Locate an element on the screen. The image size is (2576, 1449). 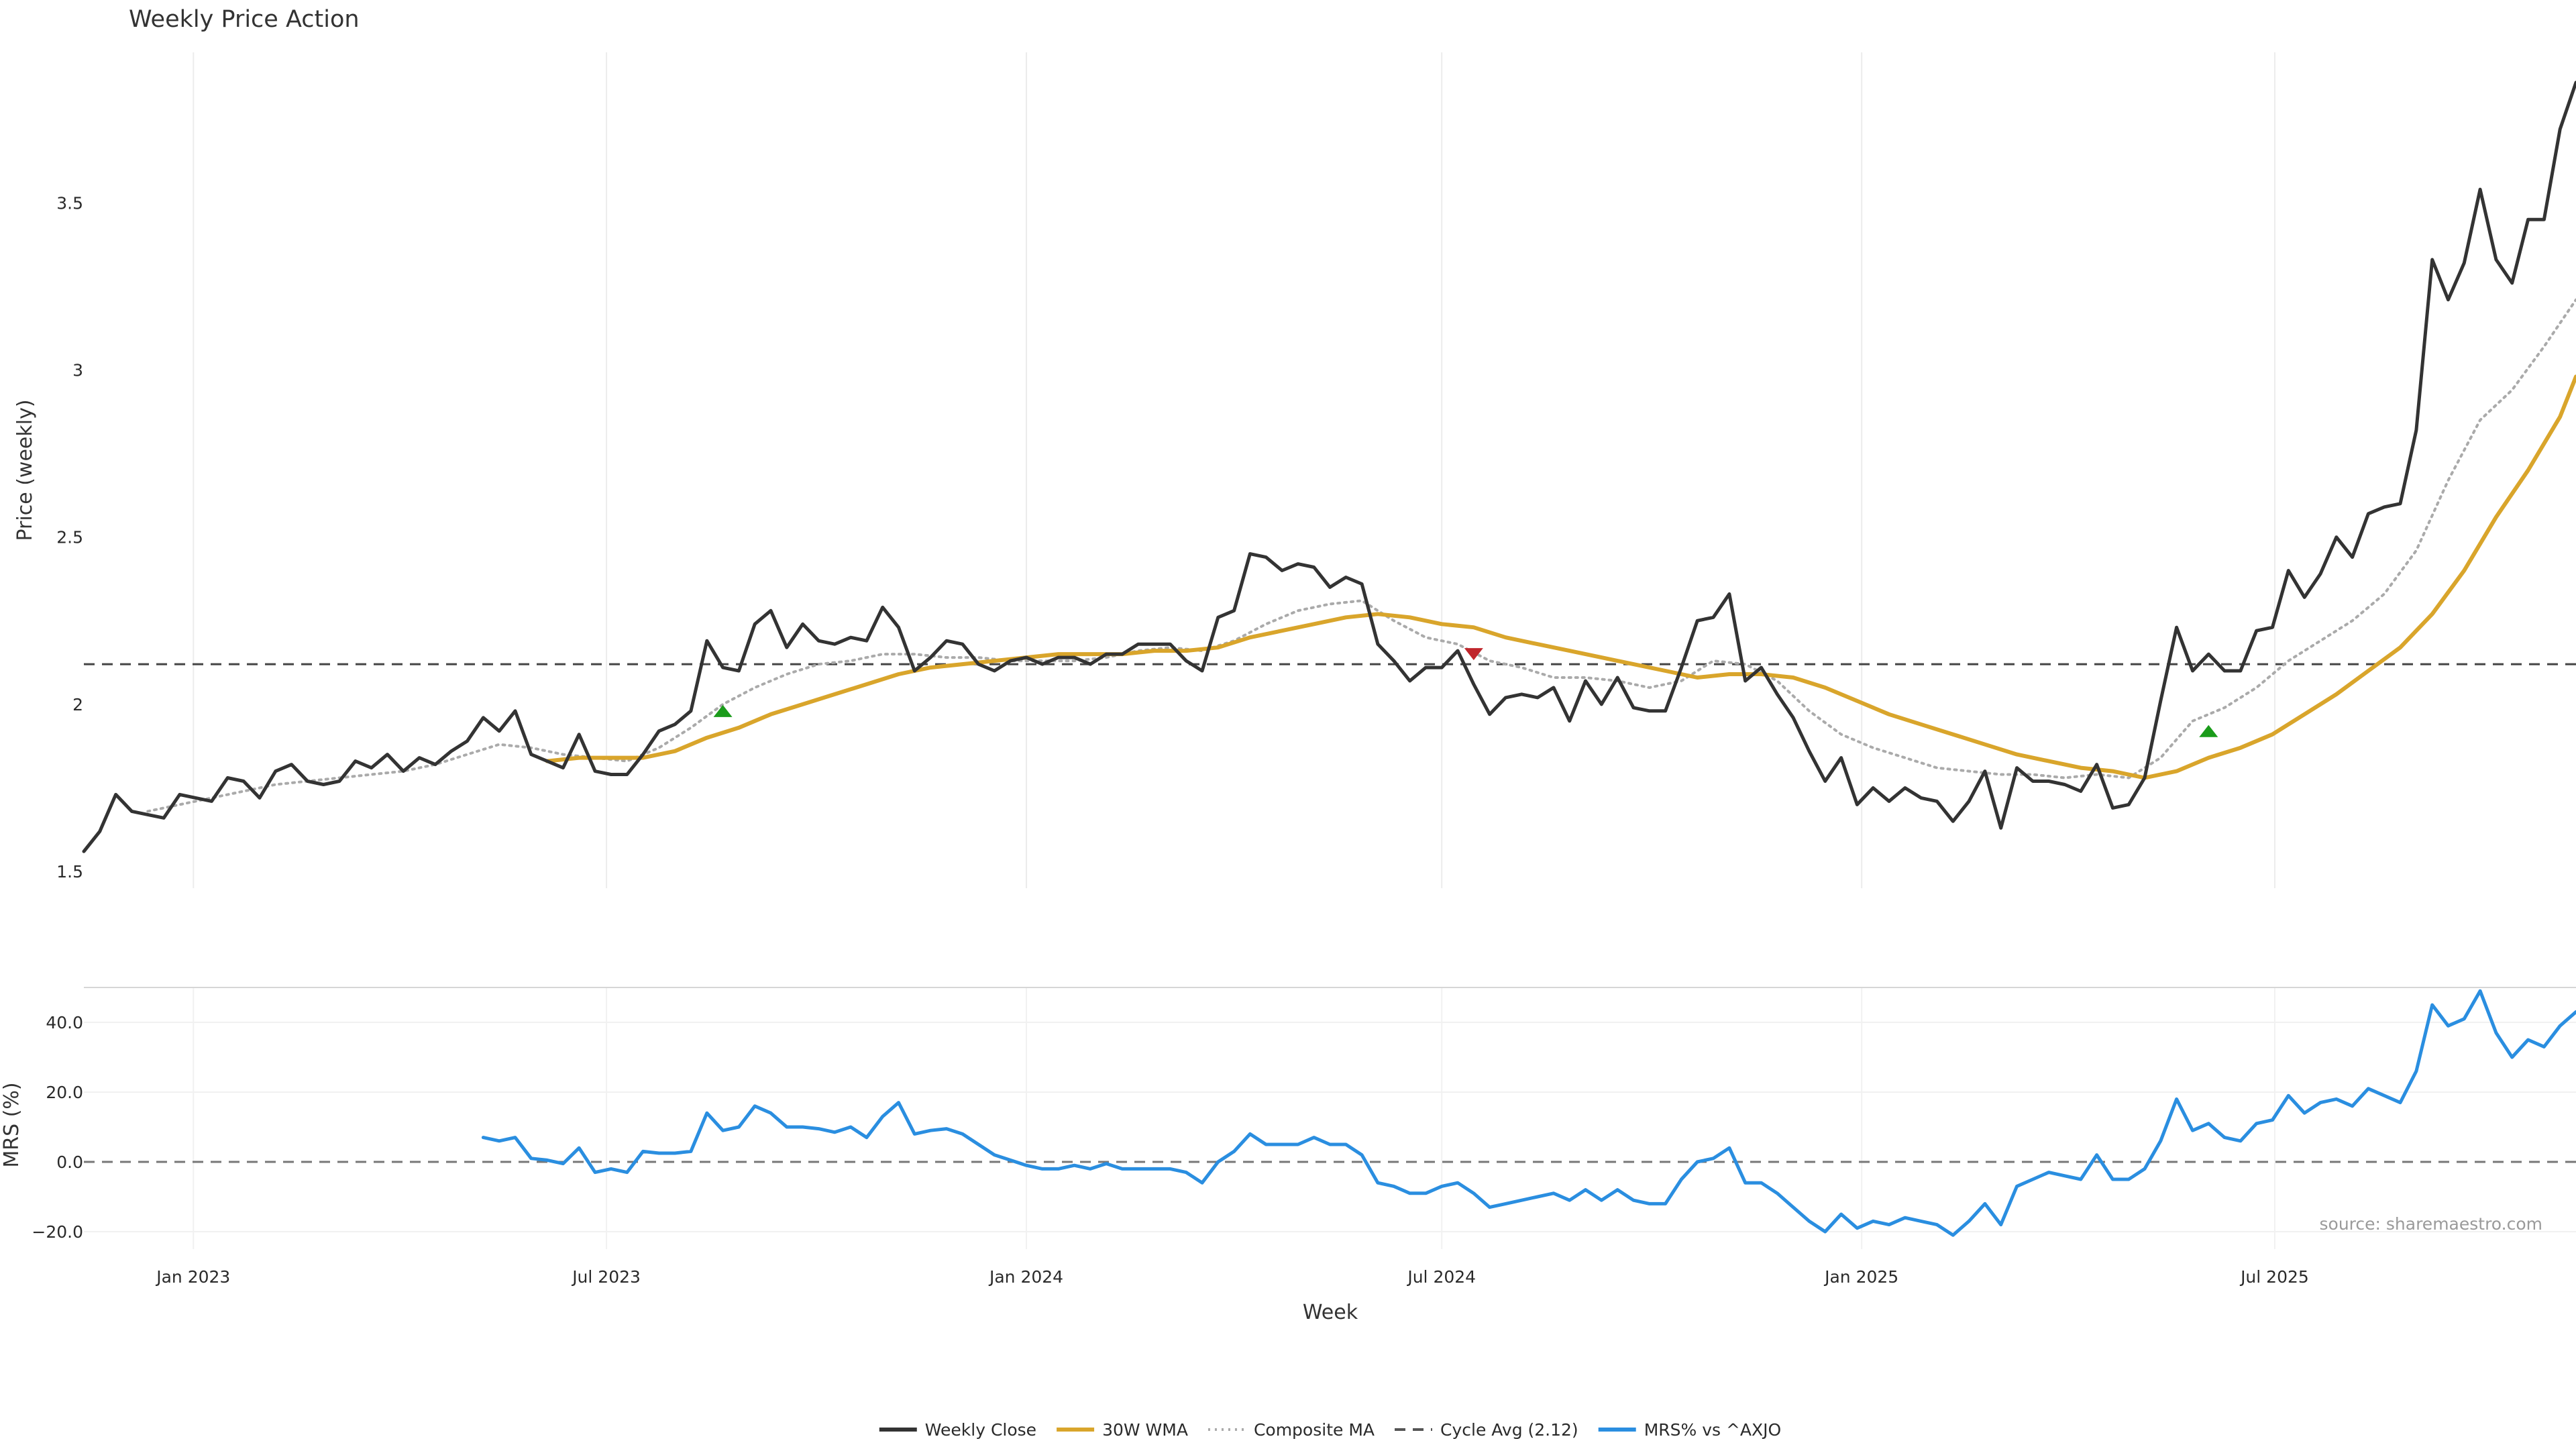
x-tick-jul-2025: Jul 2025 is located at coordinates (2274, 1277).